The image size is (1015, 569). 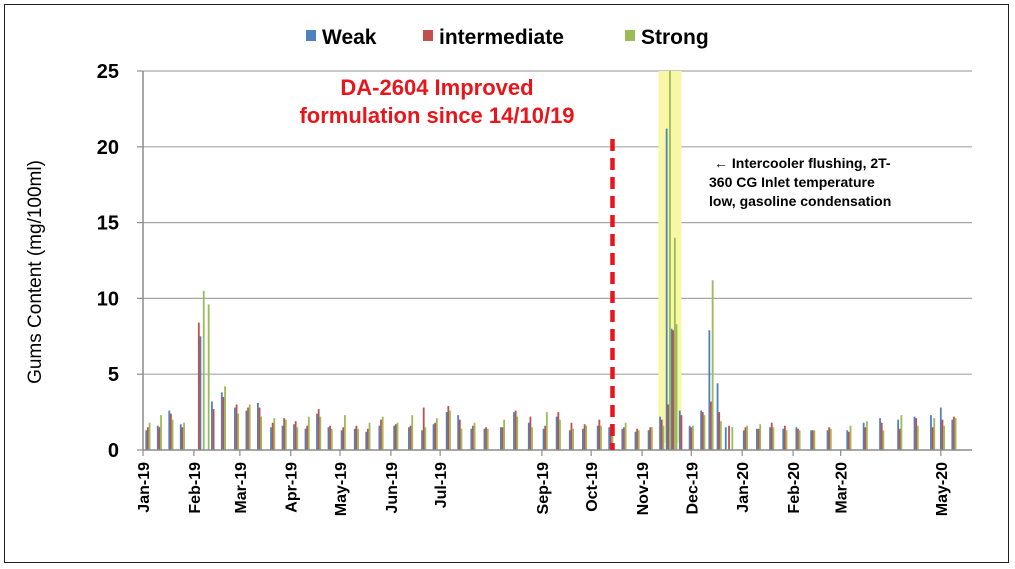 What do you see at coordinates (108, 72) in the screenshot?
I see `y-tick-25: 25` at bounding box center [108, 72].